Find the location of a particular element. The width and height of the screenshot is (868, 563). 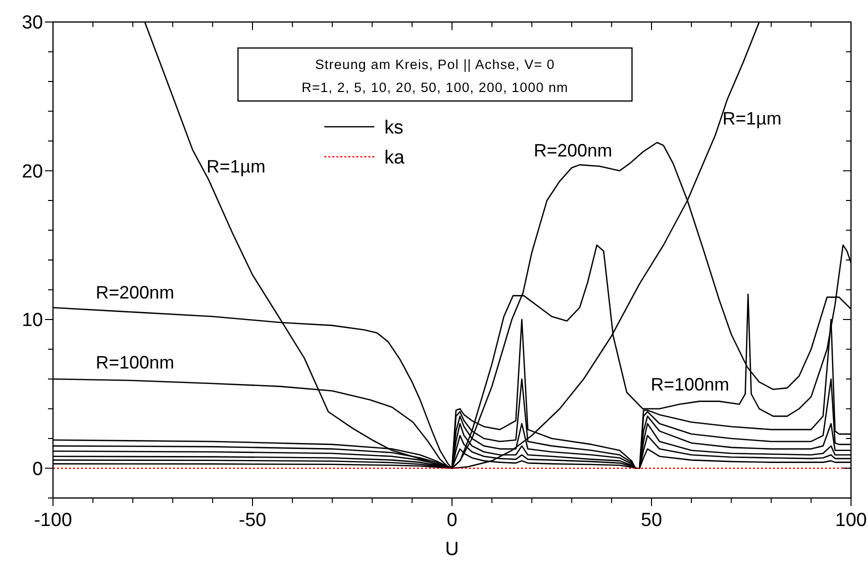

legend-label: ks is located at coordinates (394, 127).